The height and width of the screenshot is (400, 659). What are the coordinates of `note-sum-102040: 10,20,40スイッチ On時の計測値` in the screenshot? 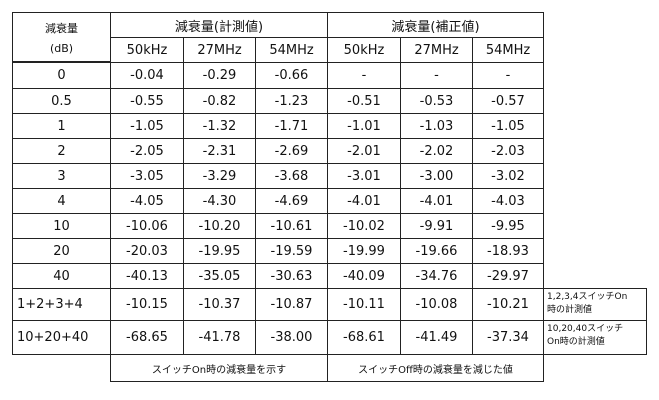 It's located at (595, 337).